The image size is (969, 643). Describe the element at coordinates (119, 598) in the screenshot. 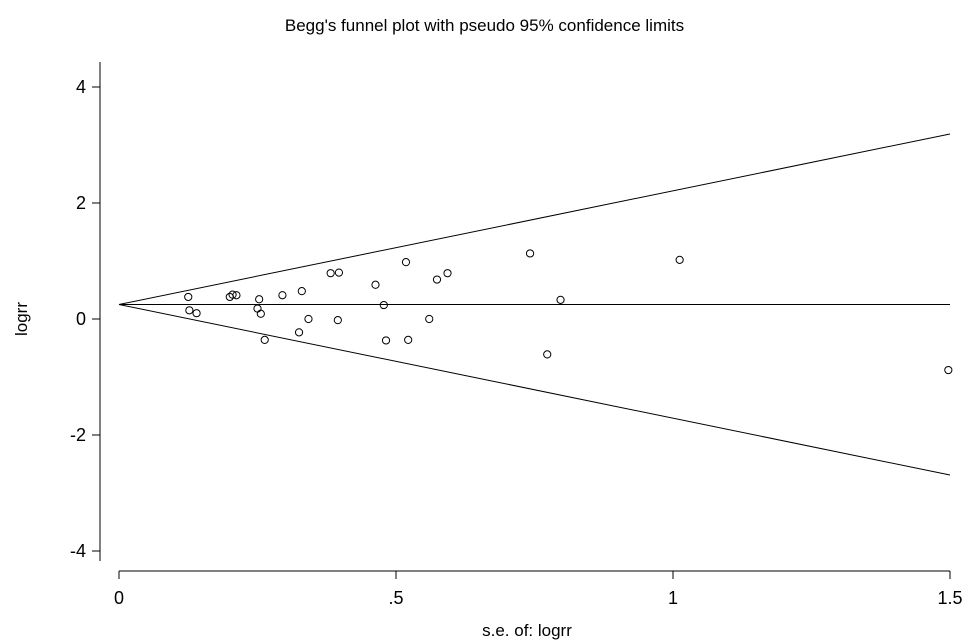

I see `x-tick-label: 0` at that location.